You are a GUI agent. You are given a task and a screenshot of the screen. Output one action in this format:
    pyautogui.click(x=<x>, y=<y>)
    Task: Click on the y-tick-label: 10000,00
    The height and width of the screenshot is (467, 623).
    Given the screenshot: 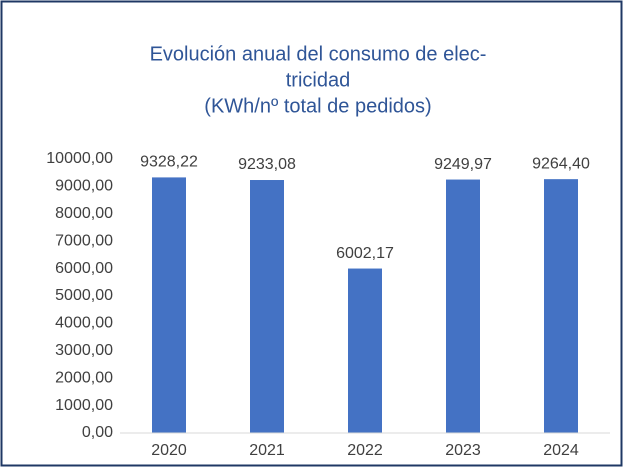 What is the action you would take?
    pyautogui.click(x=79, y=158)
    